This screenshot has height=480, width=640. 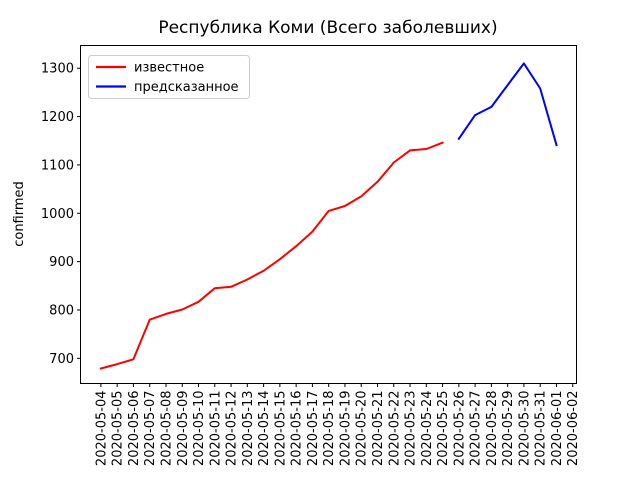 I want to click on x-tick-label: 2020-06-02, so click(x=573, y=429).